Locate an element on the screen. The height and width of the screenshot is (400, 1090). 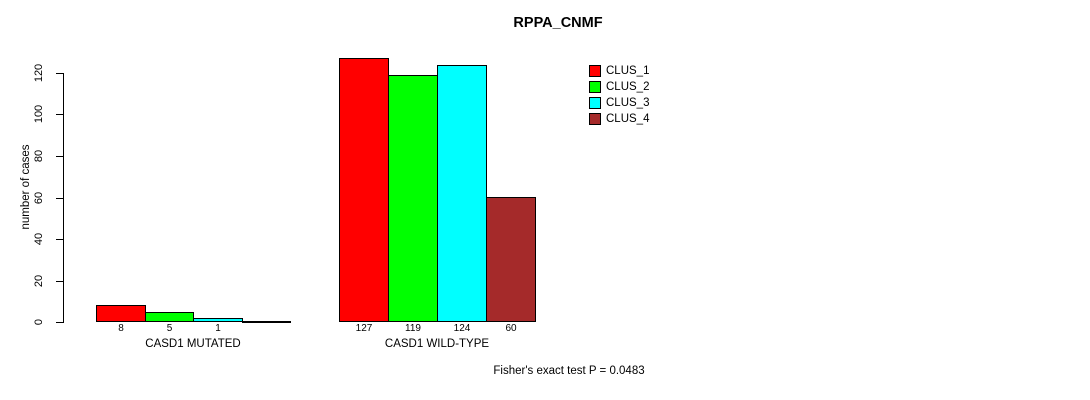
chart-title: RPPA_CNMF is located at coordinates (558, 23).